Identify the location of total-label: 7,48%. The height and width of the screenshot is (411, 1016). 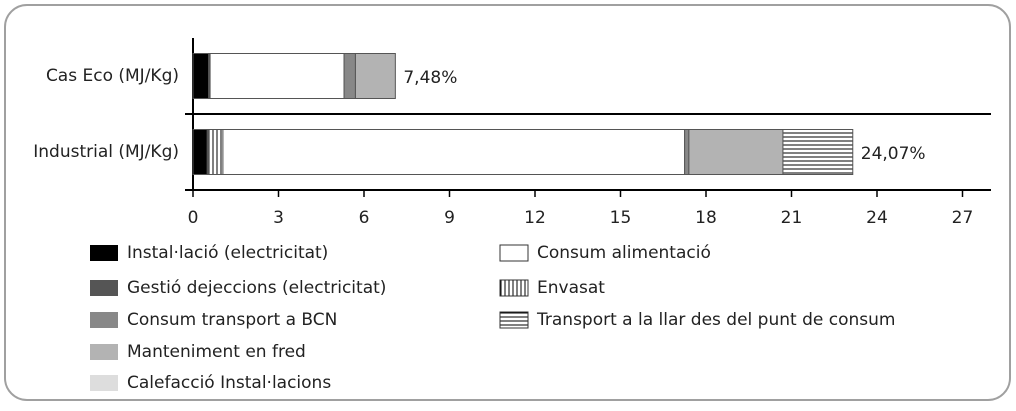
(430, 78).